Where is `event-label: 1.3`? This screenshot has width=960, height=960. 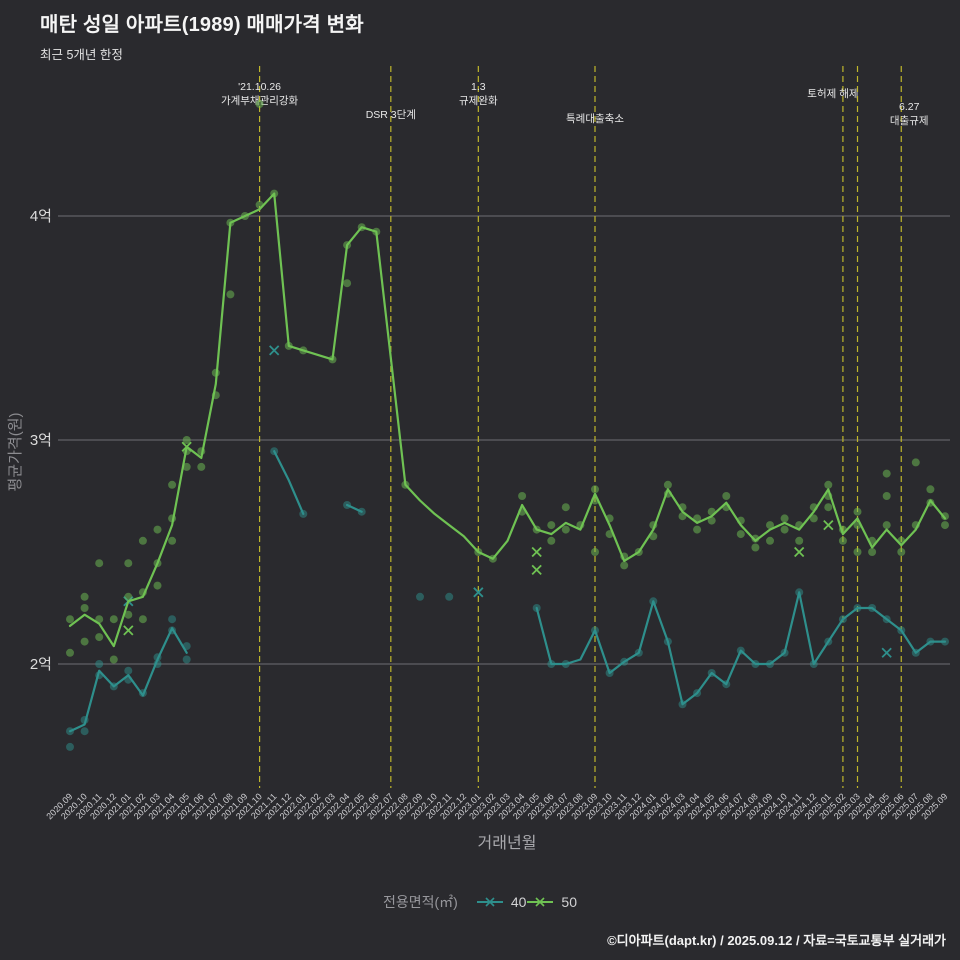
event-label: 1.3 is located at coordinates (478, 87).